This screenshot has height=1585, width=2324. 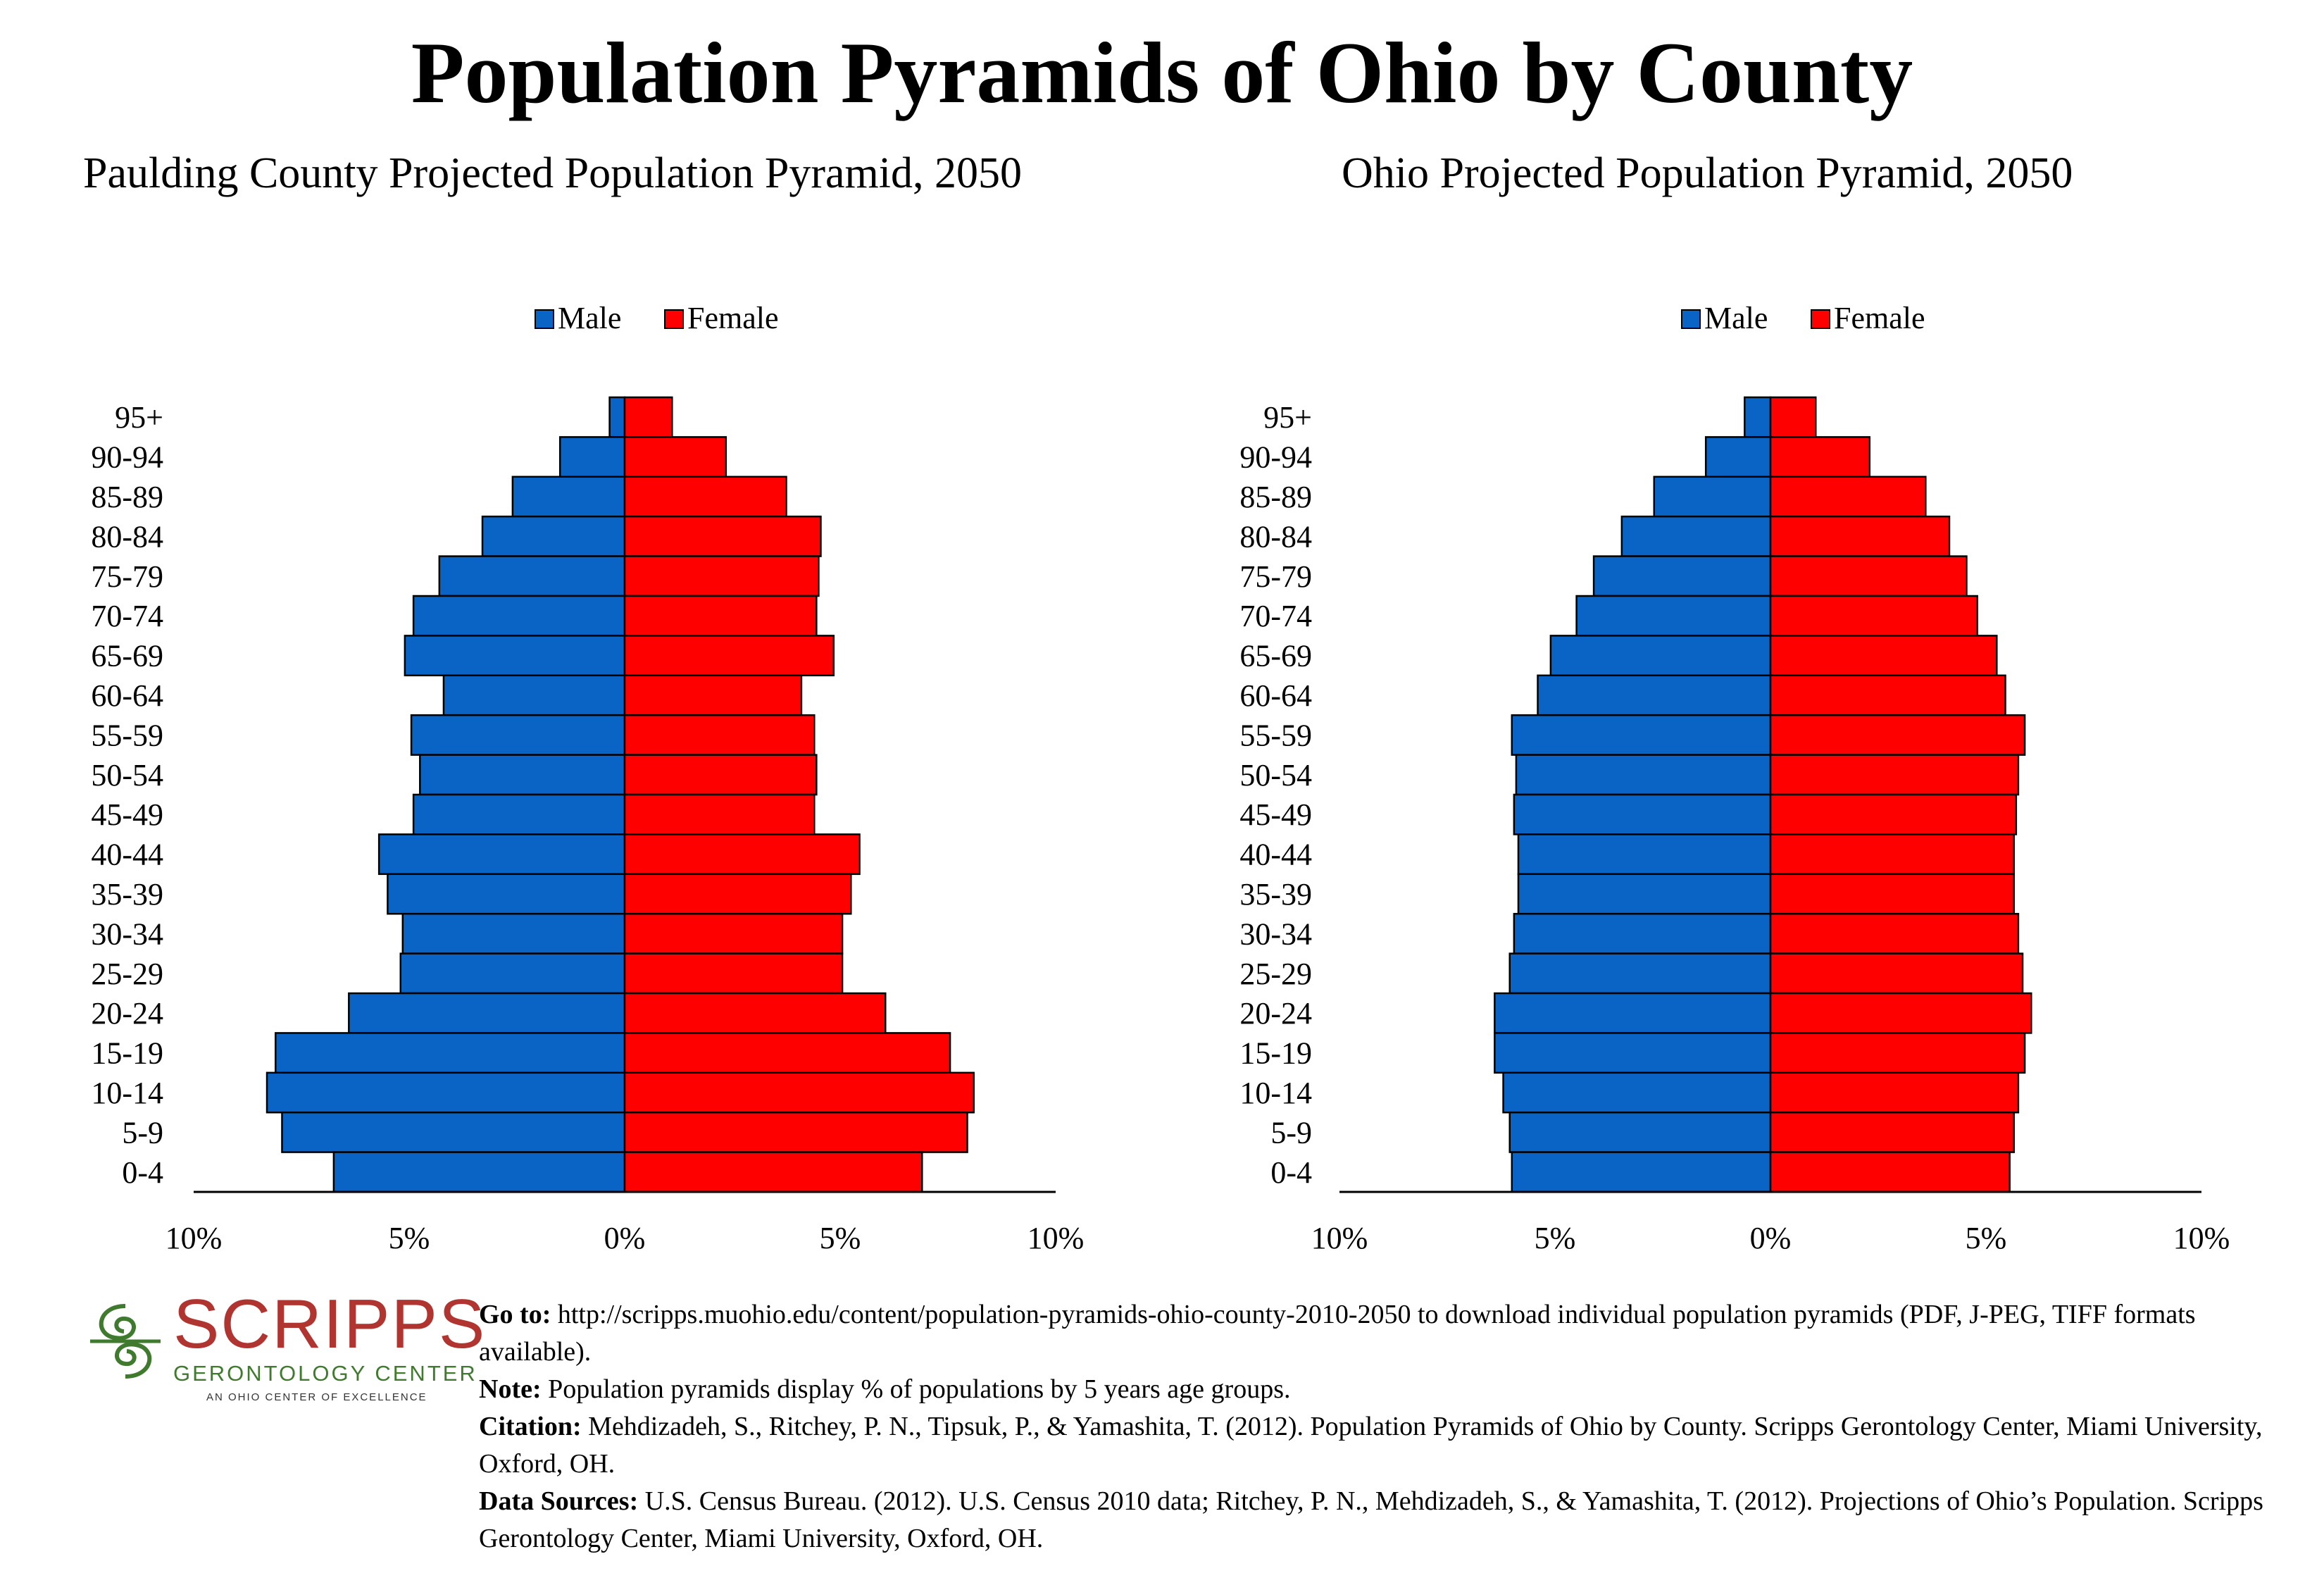 I want to click on age-label-30-34: 30-34, so click(x=1275, y=934).